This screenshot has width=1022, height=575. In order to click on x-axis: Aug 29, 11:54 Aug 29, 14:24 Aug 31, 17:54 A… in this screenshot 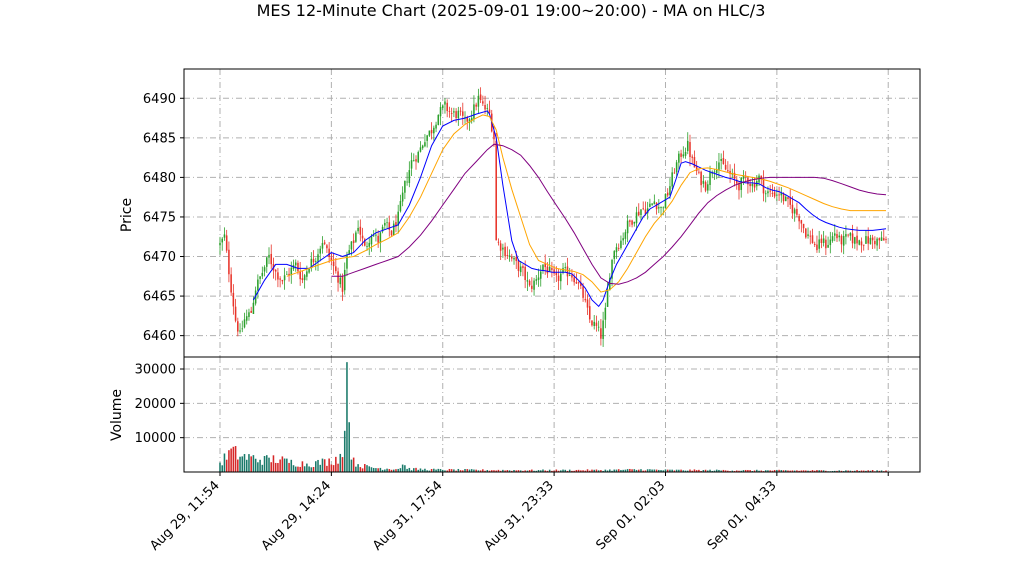, I will do `click(518, 513)`.